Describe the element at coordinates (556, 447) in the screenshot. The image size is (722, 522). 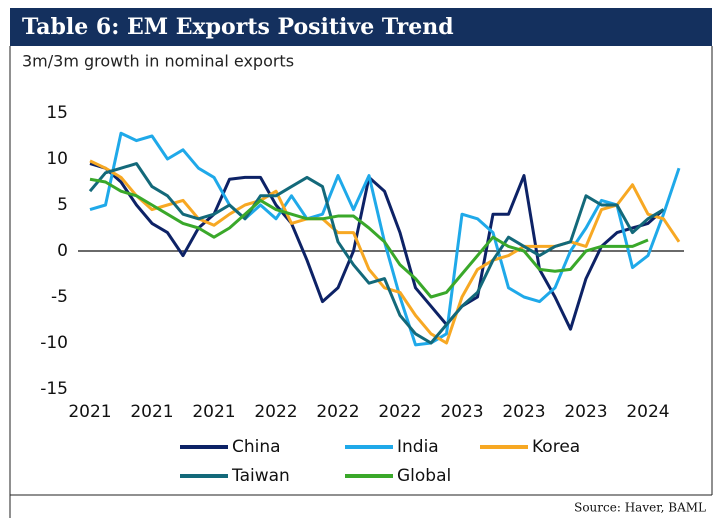
I see `legend-label: Korea` at that location.